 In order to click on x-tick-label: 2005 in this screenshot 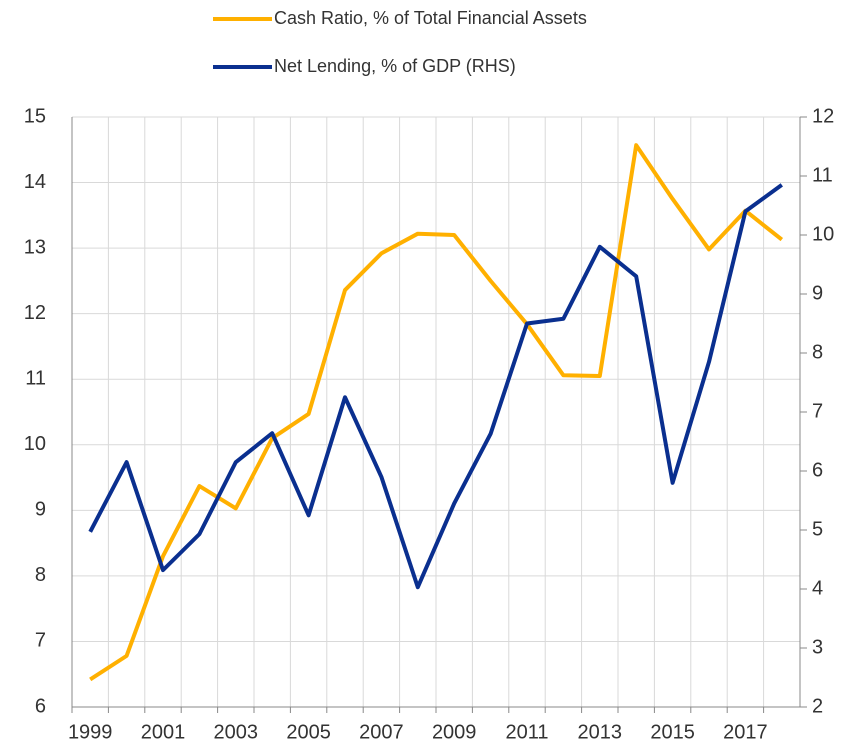, I will do `click(308, 732)`.